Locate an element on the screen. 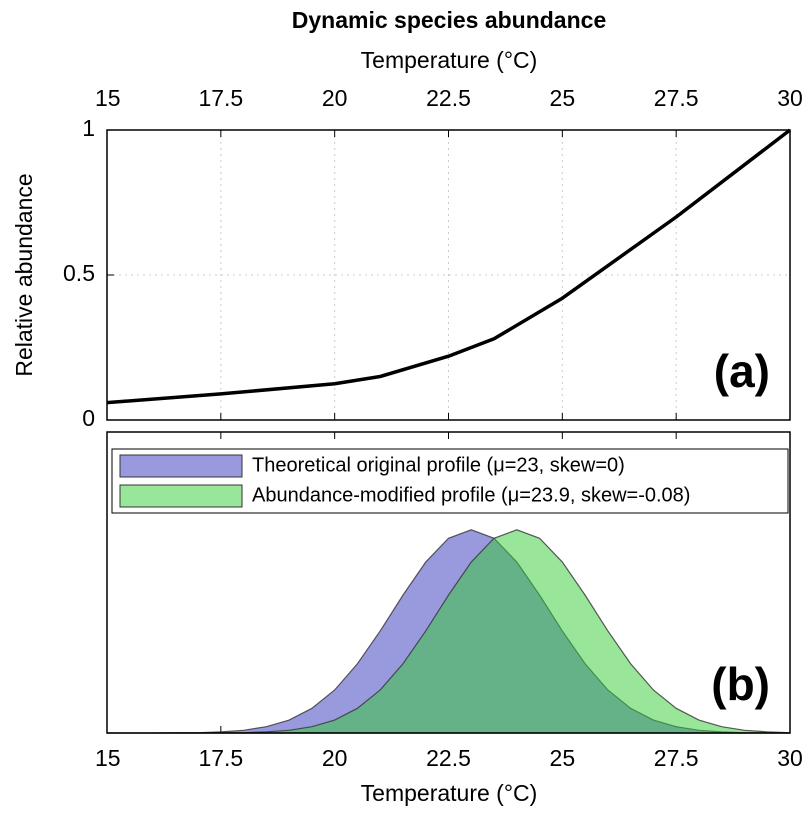  x-axis-label-top: Temperature (°C) is located at coordinates (449, 60).